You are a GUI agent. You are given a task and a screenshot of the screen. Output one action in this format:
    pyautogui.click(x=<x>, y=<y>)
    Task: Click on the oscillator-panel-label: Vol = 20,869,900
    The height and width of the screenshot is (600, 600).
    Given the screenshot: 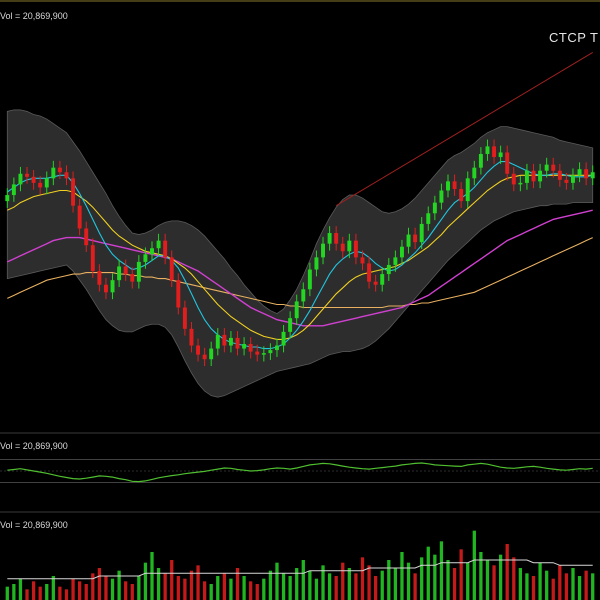 What is the action you would take?
    pyautogui.click(x=34, y=446)
    